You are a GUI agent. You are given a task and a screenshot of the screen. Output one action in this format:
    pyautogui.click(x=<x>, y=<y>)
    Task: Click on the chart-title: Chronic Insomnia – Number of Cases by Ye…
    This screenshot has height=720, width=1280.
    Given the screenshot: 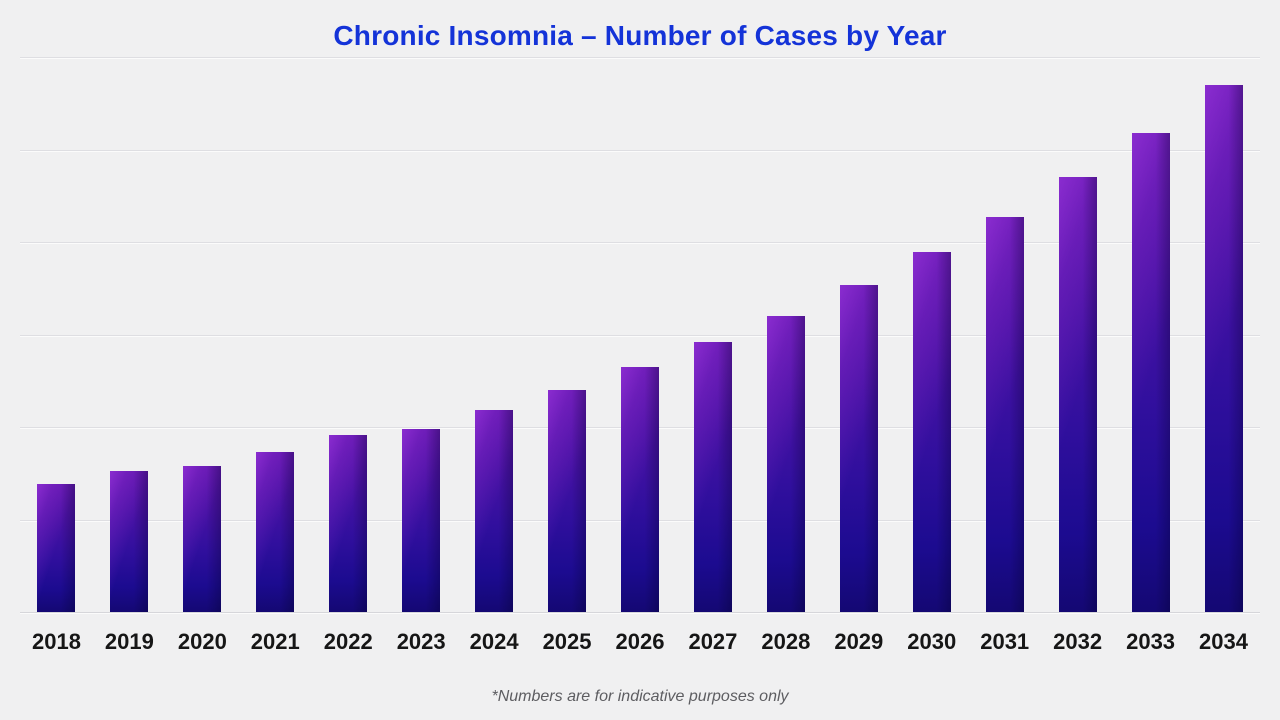 What is the action you would take?
    pyautogui.click(x=640, y=35)
    